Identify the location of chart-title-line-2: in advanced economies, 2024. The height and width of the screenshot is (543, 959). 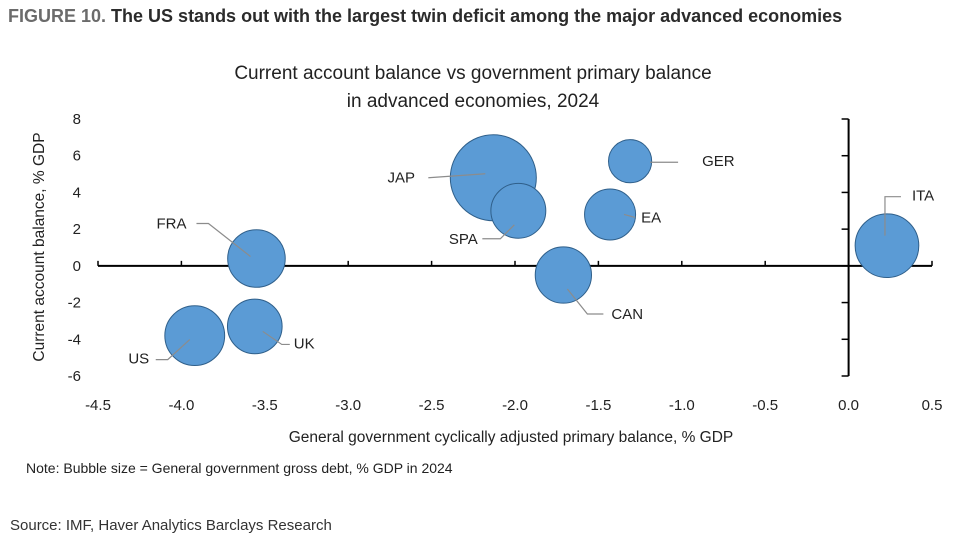
(473, 101).